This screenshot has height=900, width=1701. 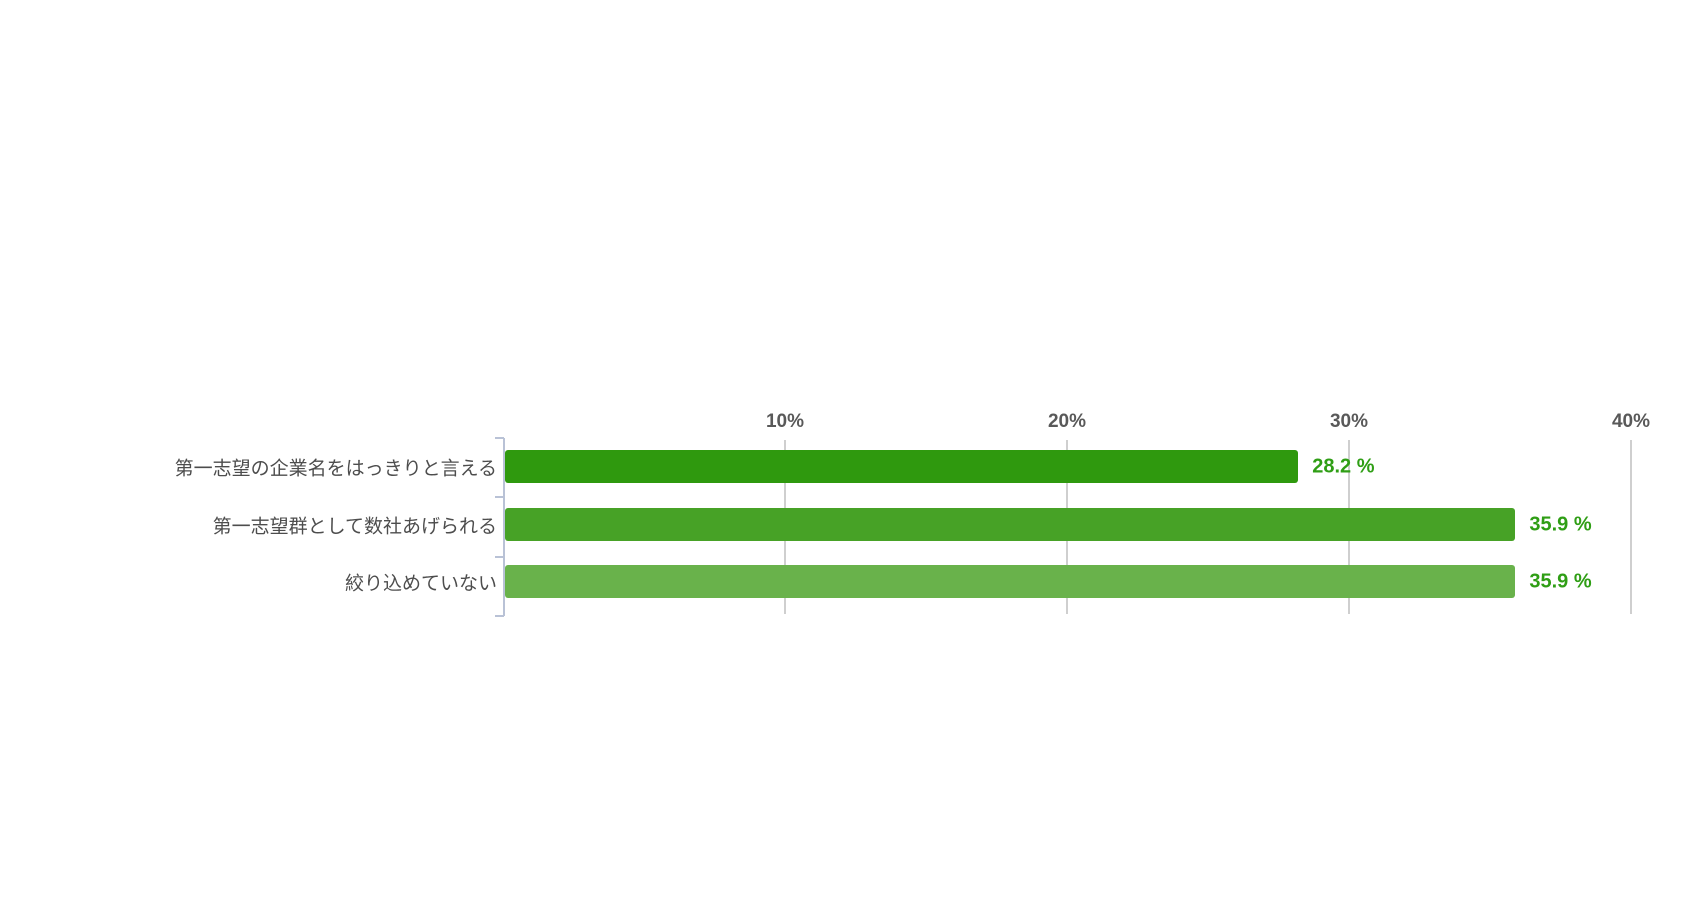 I want to click on category-label: 絞り込めていない, so click(x=420, y=583).